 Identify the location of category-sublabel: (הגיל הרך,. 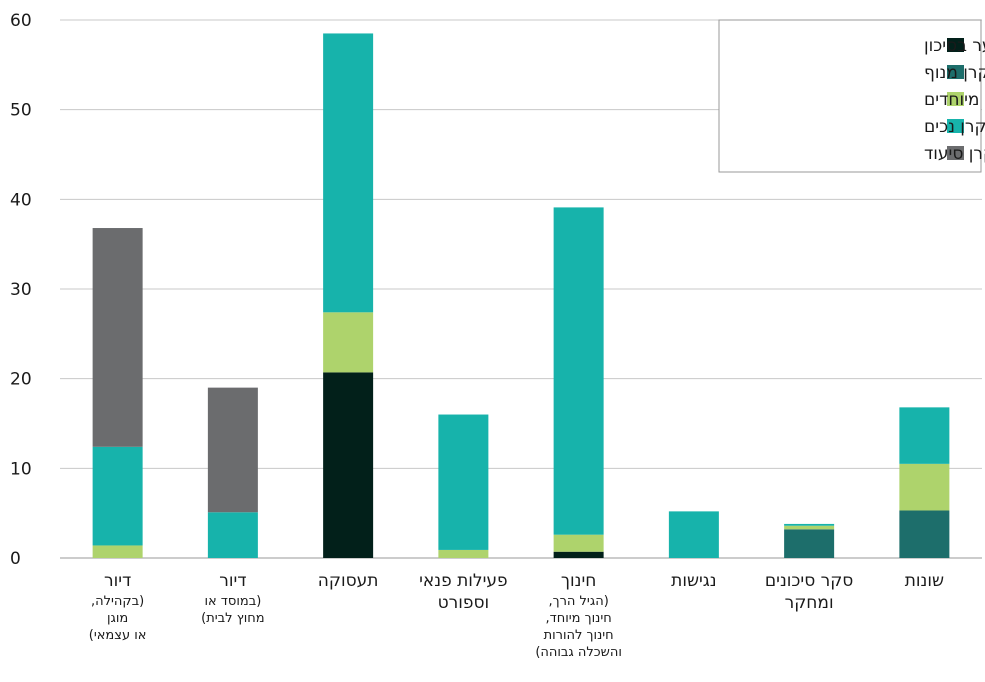
(578, 601).